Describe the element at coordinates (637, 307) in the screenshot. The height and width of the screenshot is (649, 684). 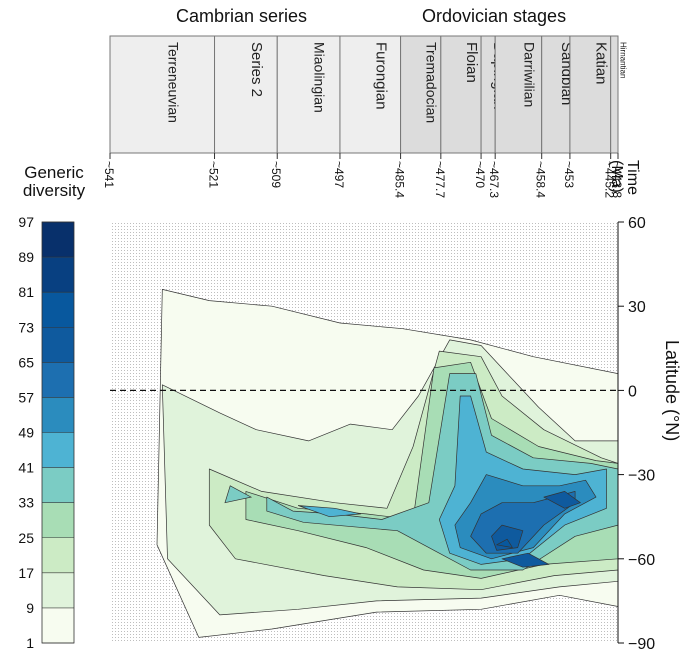
I see `lat-tick-label-1: 30` at that location.